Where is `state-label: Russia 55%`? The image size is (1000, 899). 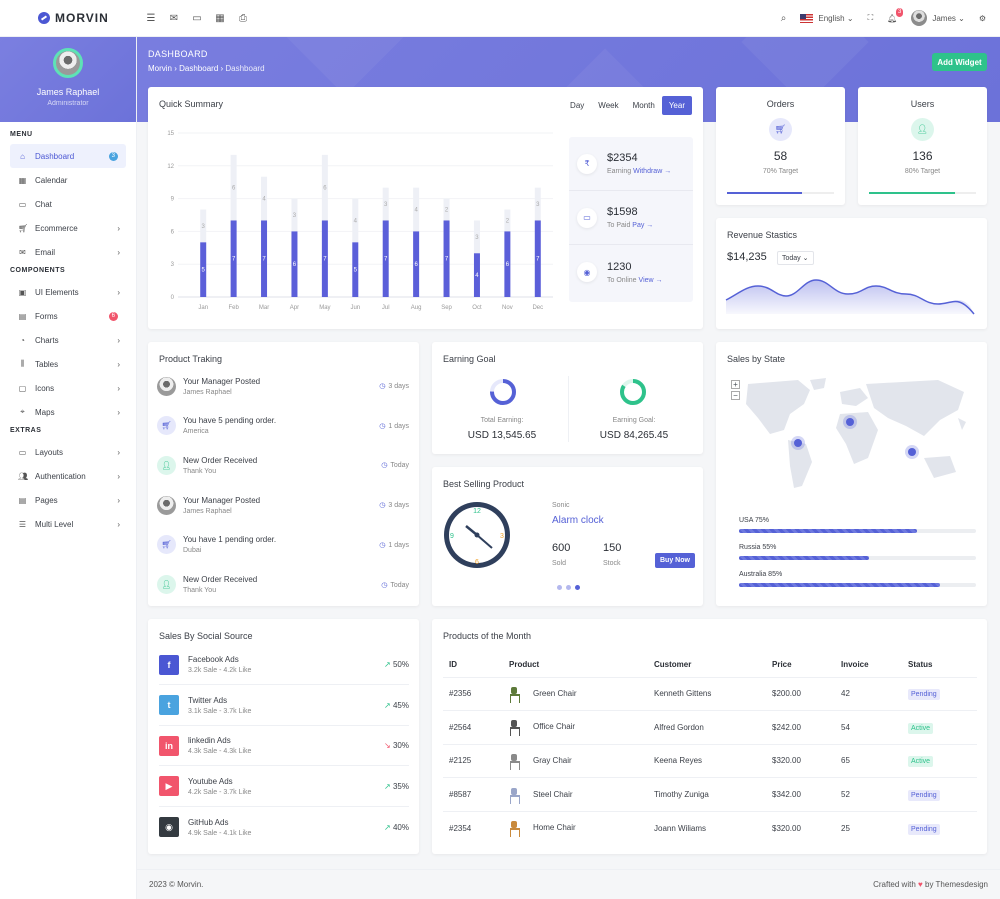 state-label: Russia 55% is located at coordinates (758, 547).